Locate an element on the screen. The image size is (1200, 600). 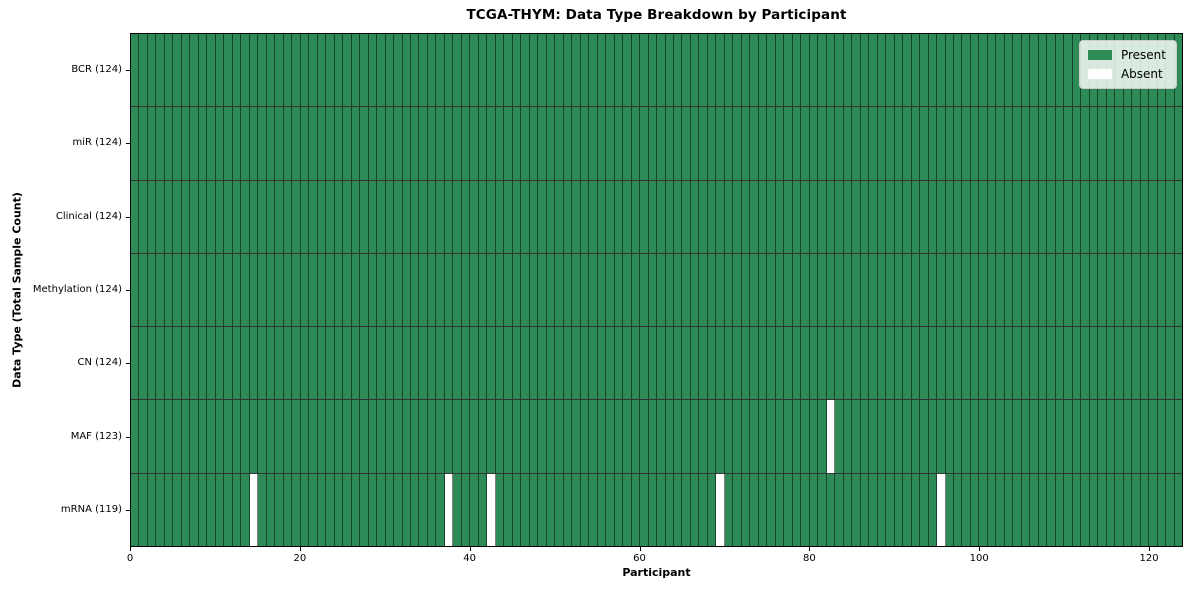
legend-item-absent: Absent is located at coordinates (1126, 74).